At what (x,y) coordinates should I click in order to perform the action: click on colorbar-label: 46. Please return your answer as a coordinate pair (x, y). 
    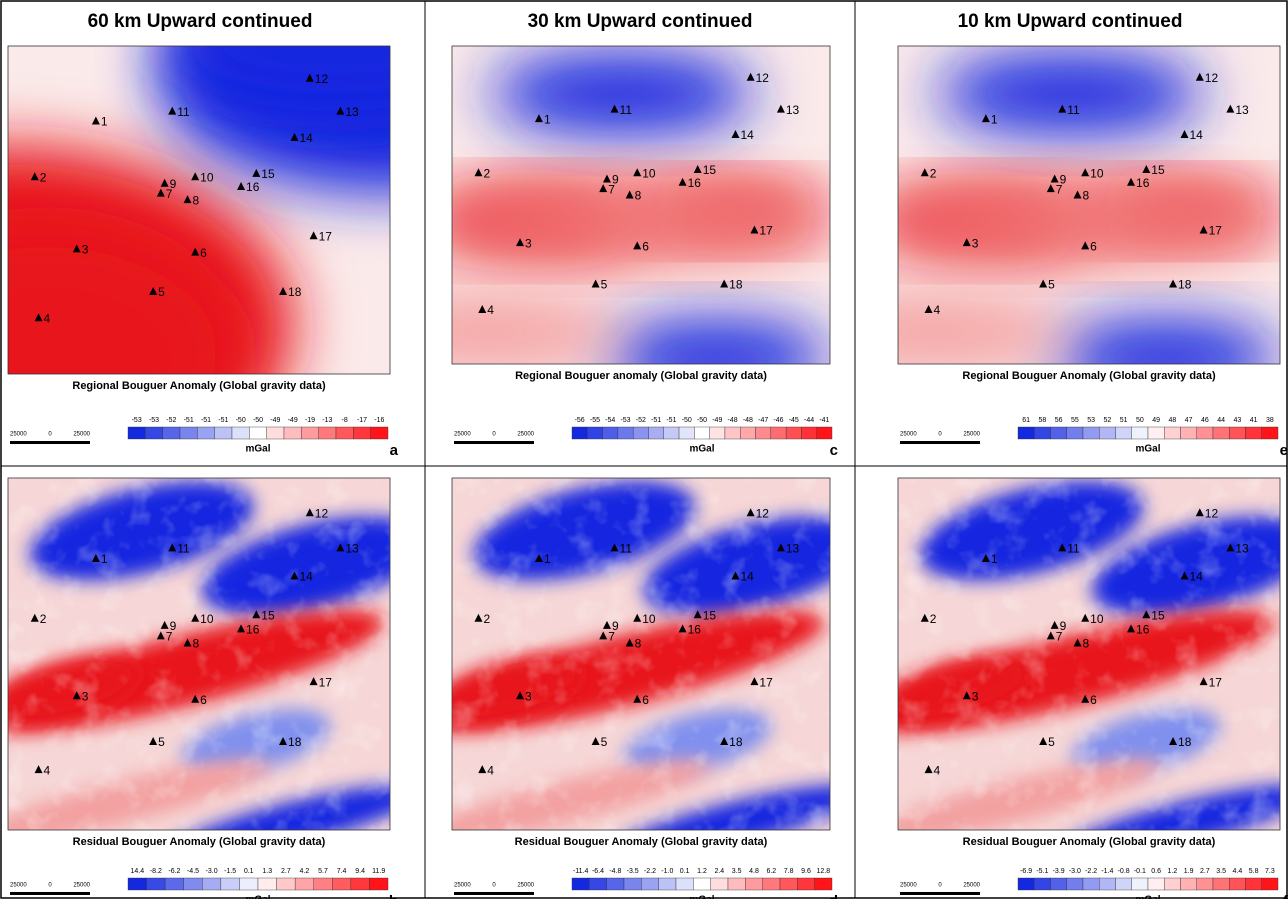
    Looking at the image, I should click on (1205, 420).